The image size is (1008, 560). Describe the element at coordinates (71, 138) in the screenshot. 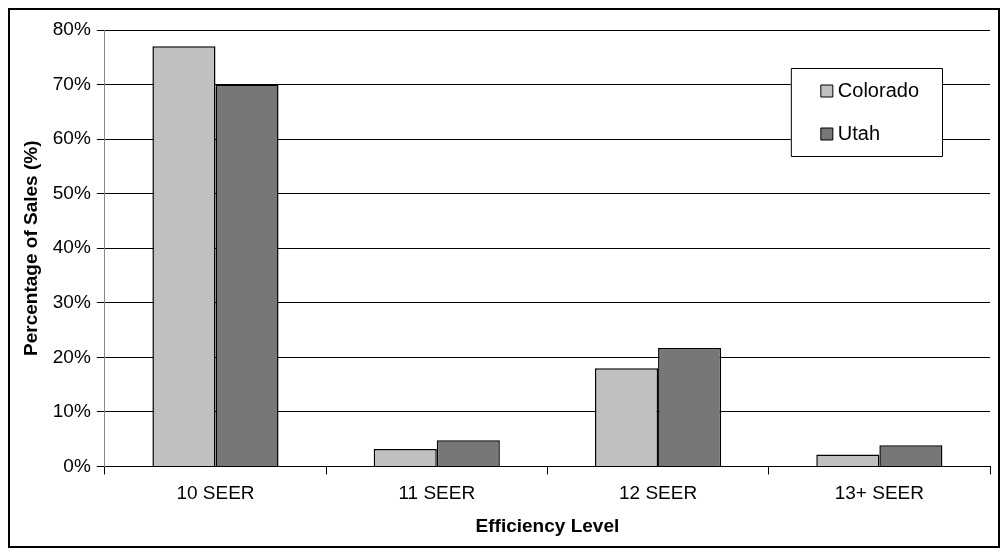

I see `y-tick-label: 60%` at that location.